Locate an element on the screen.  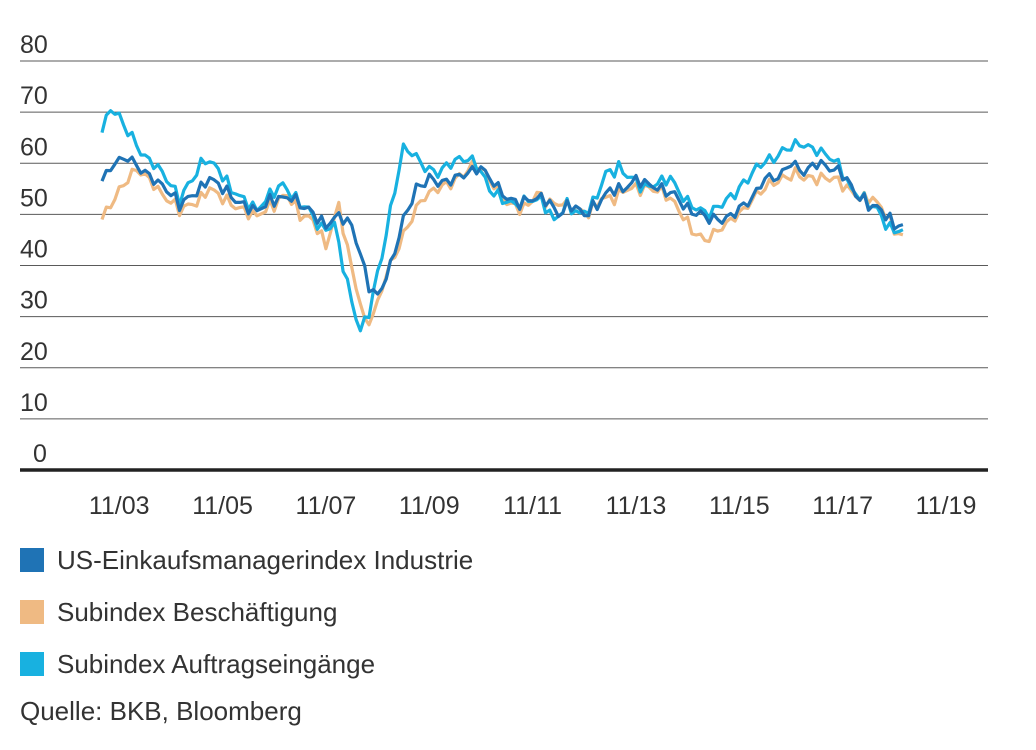
y-tick-label: 40 is located at coordinates (34, 250).